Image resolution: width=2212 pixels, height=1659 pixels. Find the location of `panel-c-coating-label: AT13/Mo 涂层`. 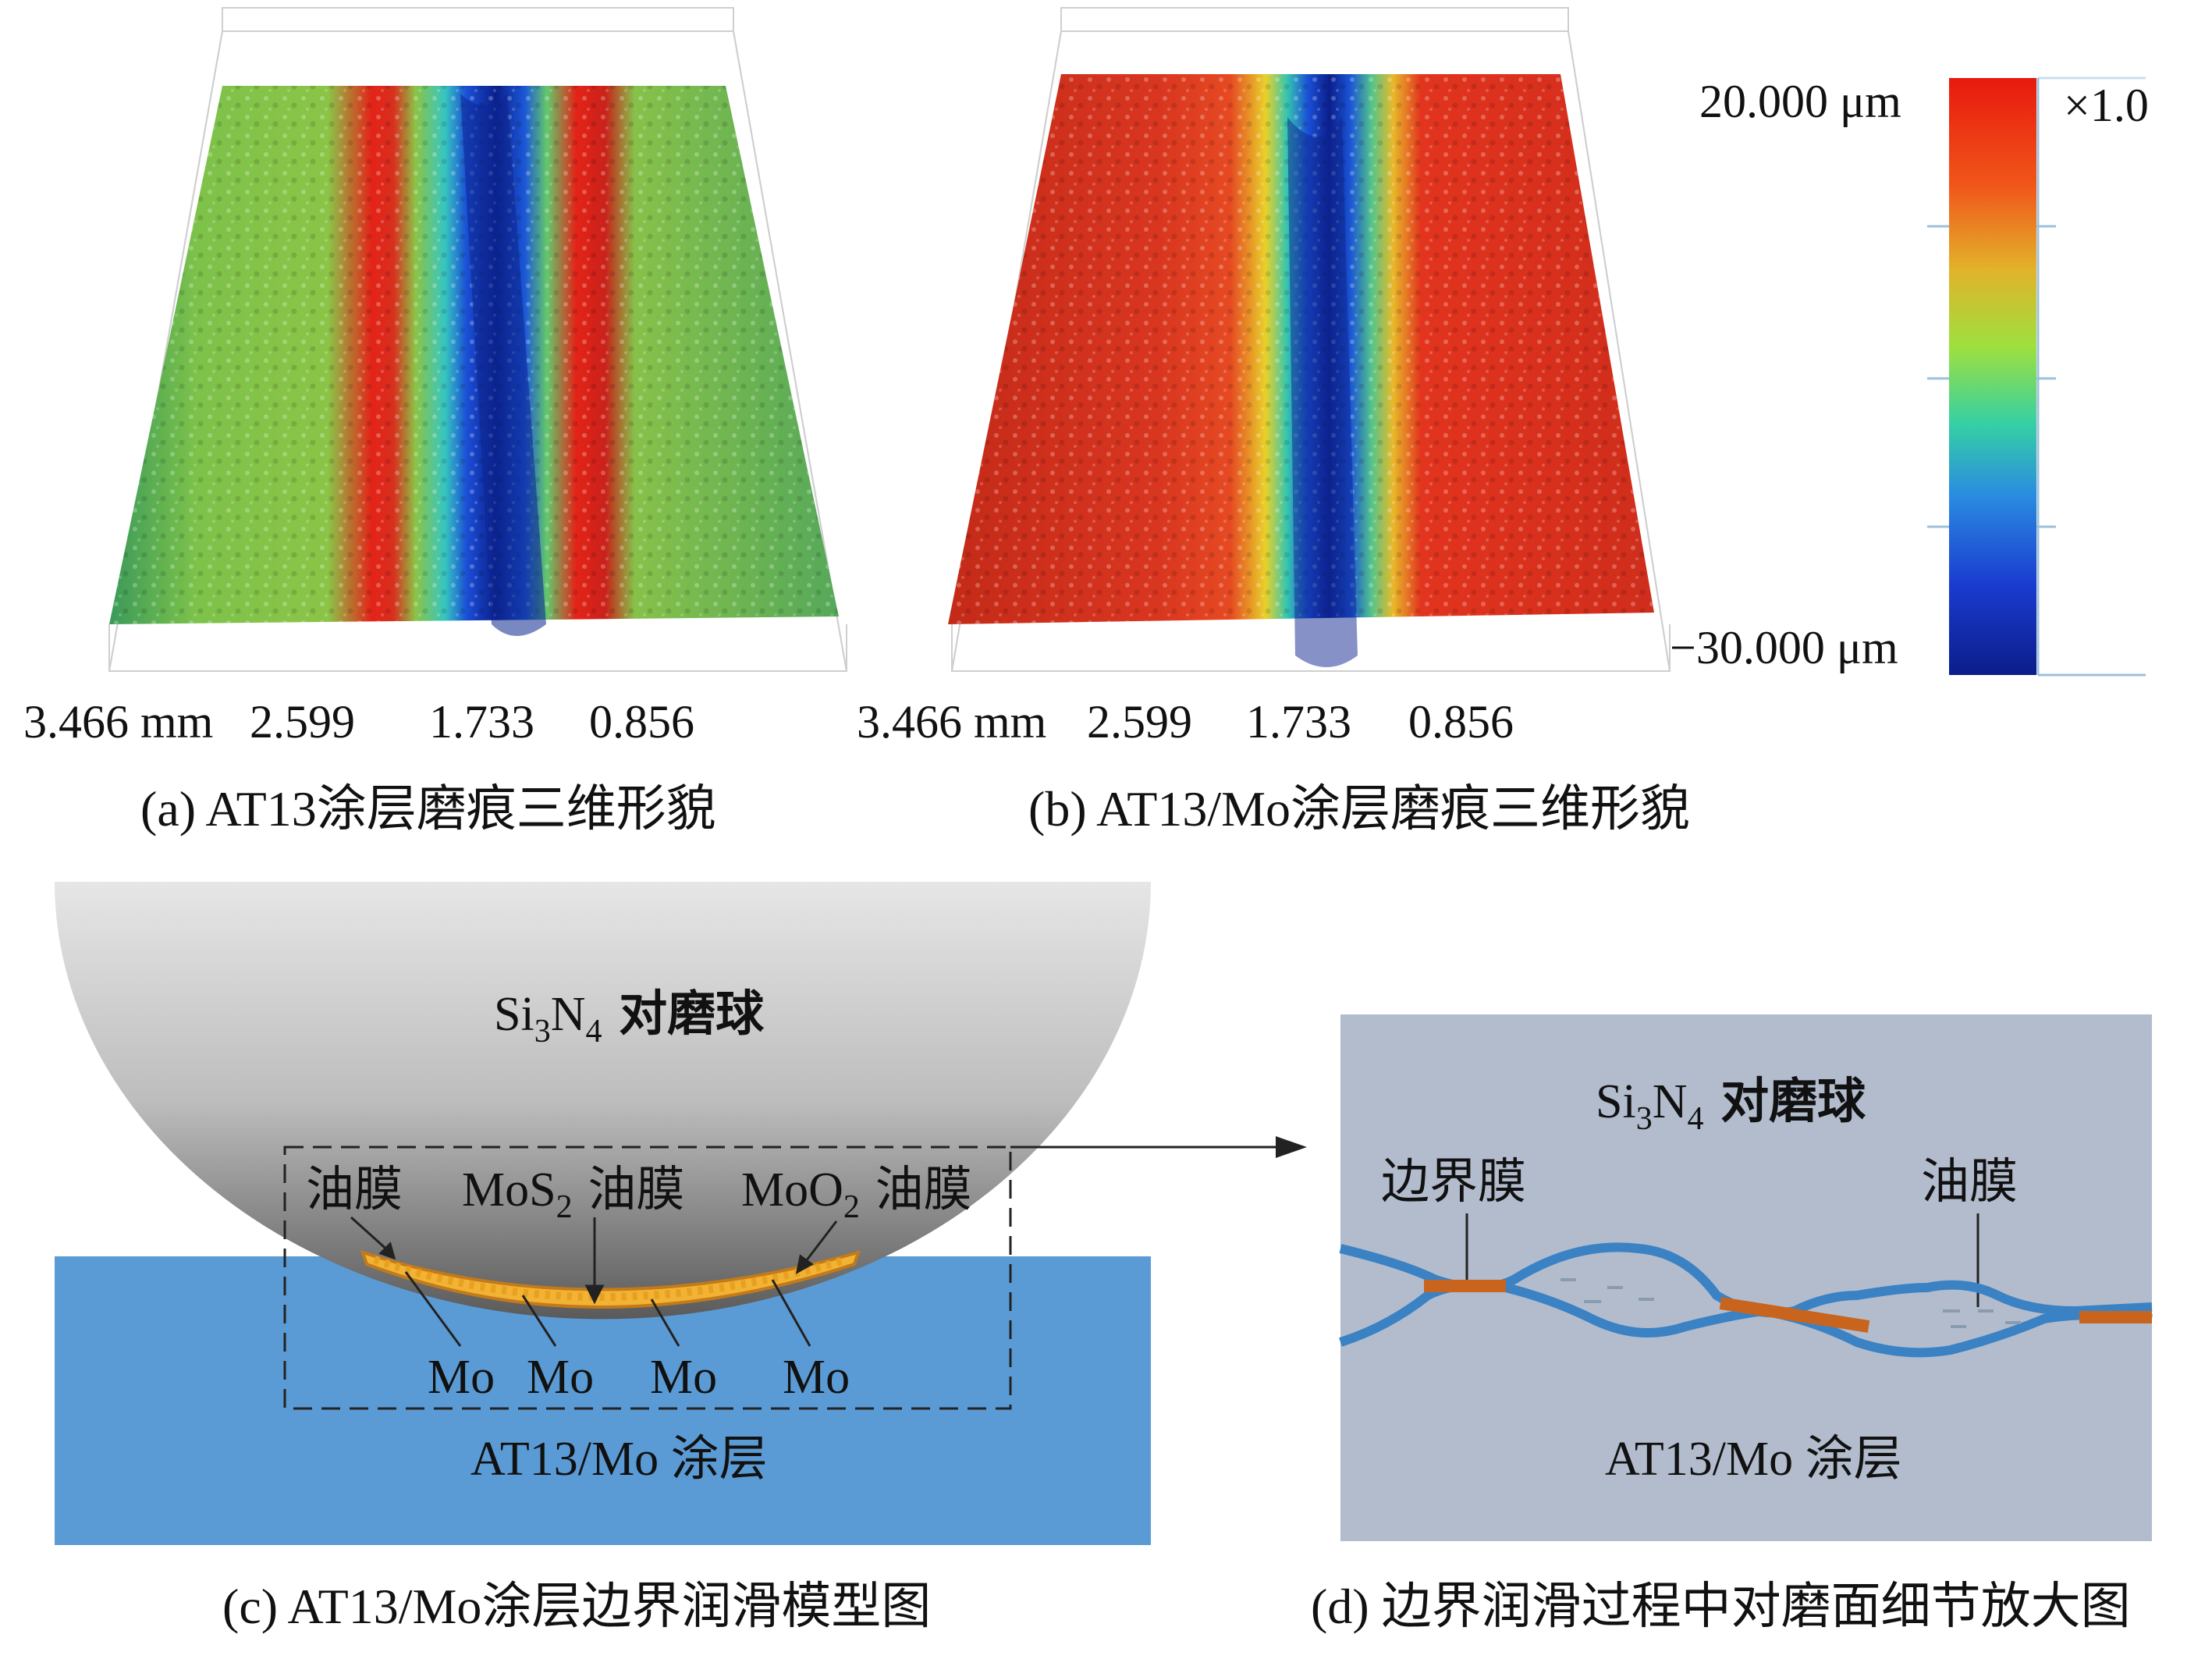

panel-c-coating-label: AT13/Mo 涂层 is located at coordinates (619, 1459).